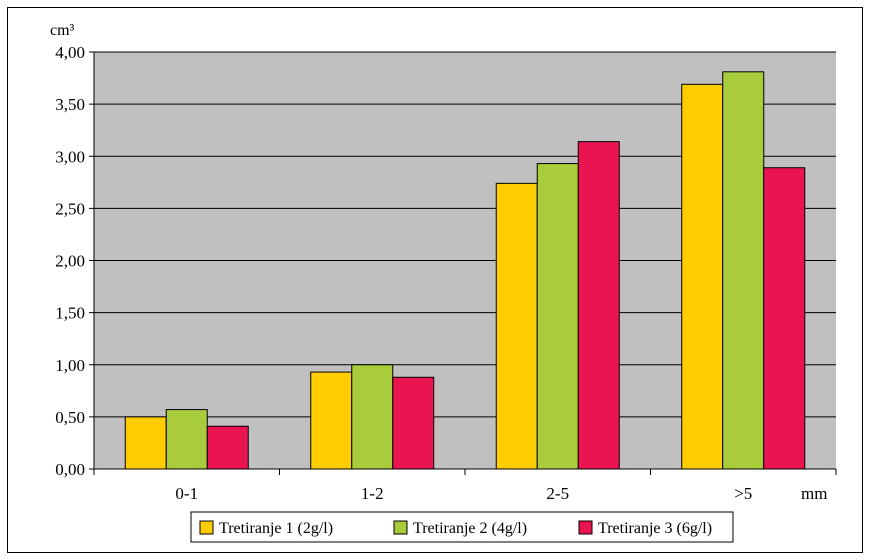  I want to click on y-tick-label: 4,00, so click(70, 52).